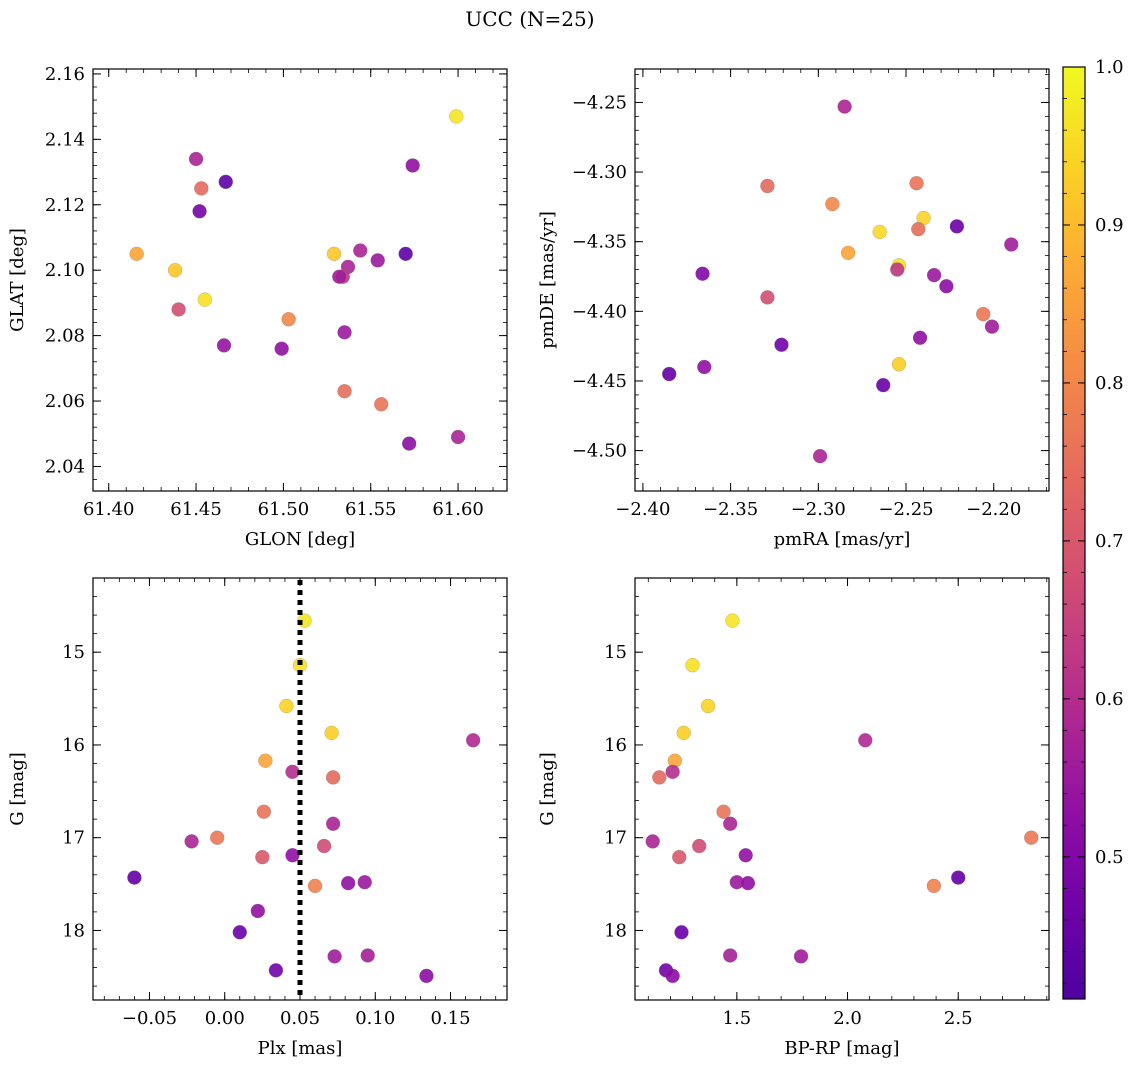  Describe the element at coordinates (196, 509) in the screenshot. I see `x-tick-label: 61.45` at that location.